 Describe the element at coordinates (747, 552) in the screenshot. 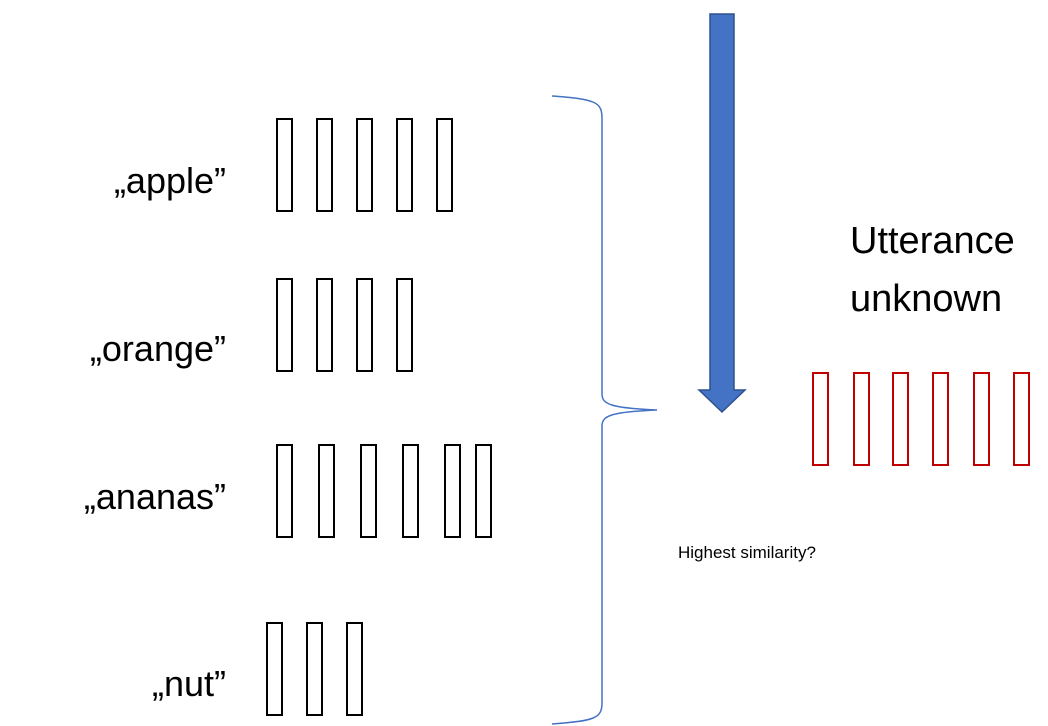

I see `similarity-question: Highest similarity?` at that location.